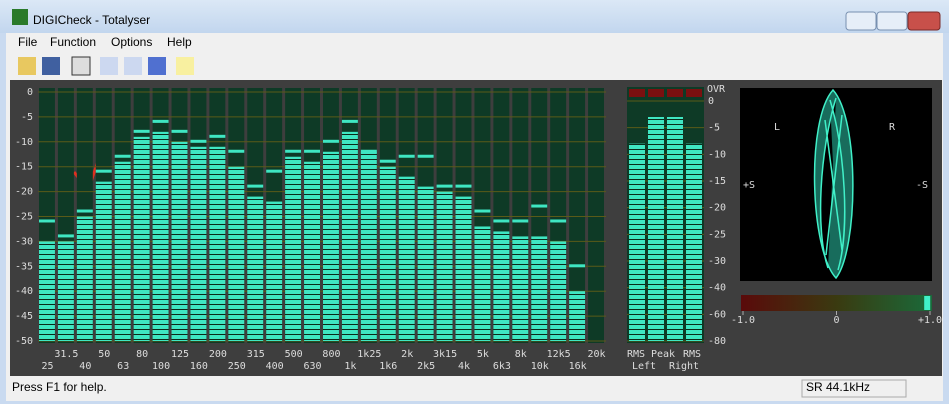 Image resolution: width=949 pixels, height=408 pixels. I want to click on y-tick-label: 0, so click(30, 92).